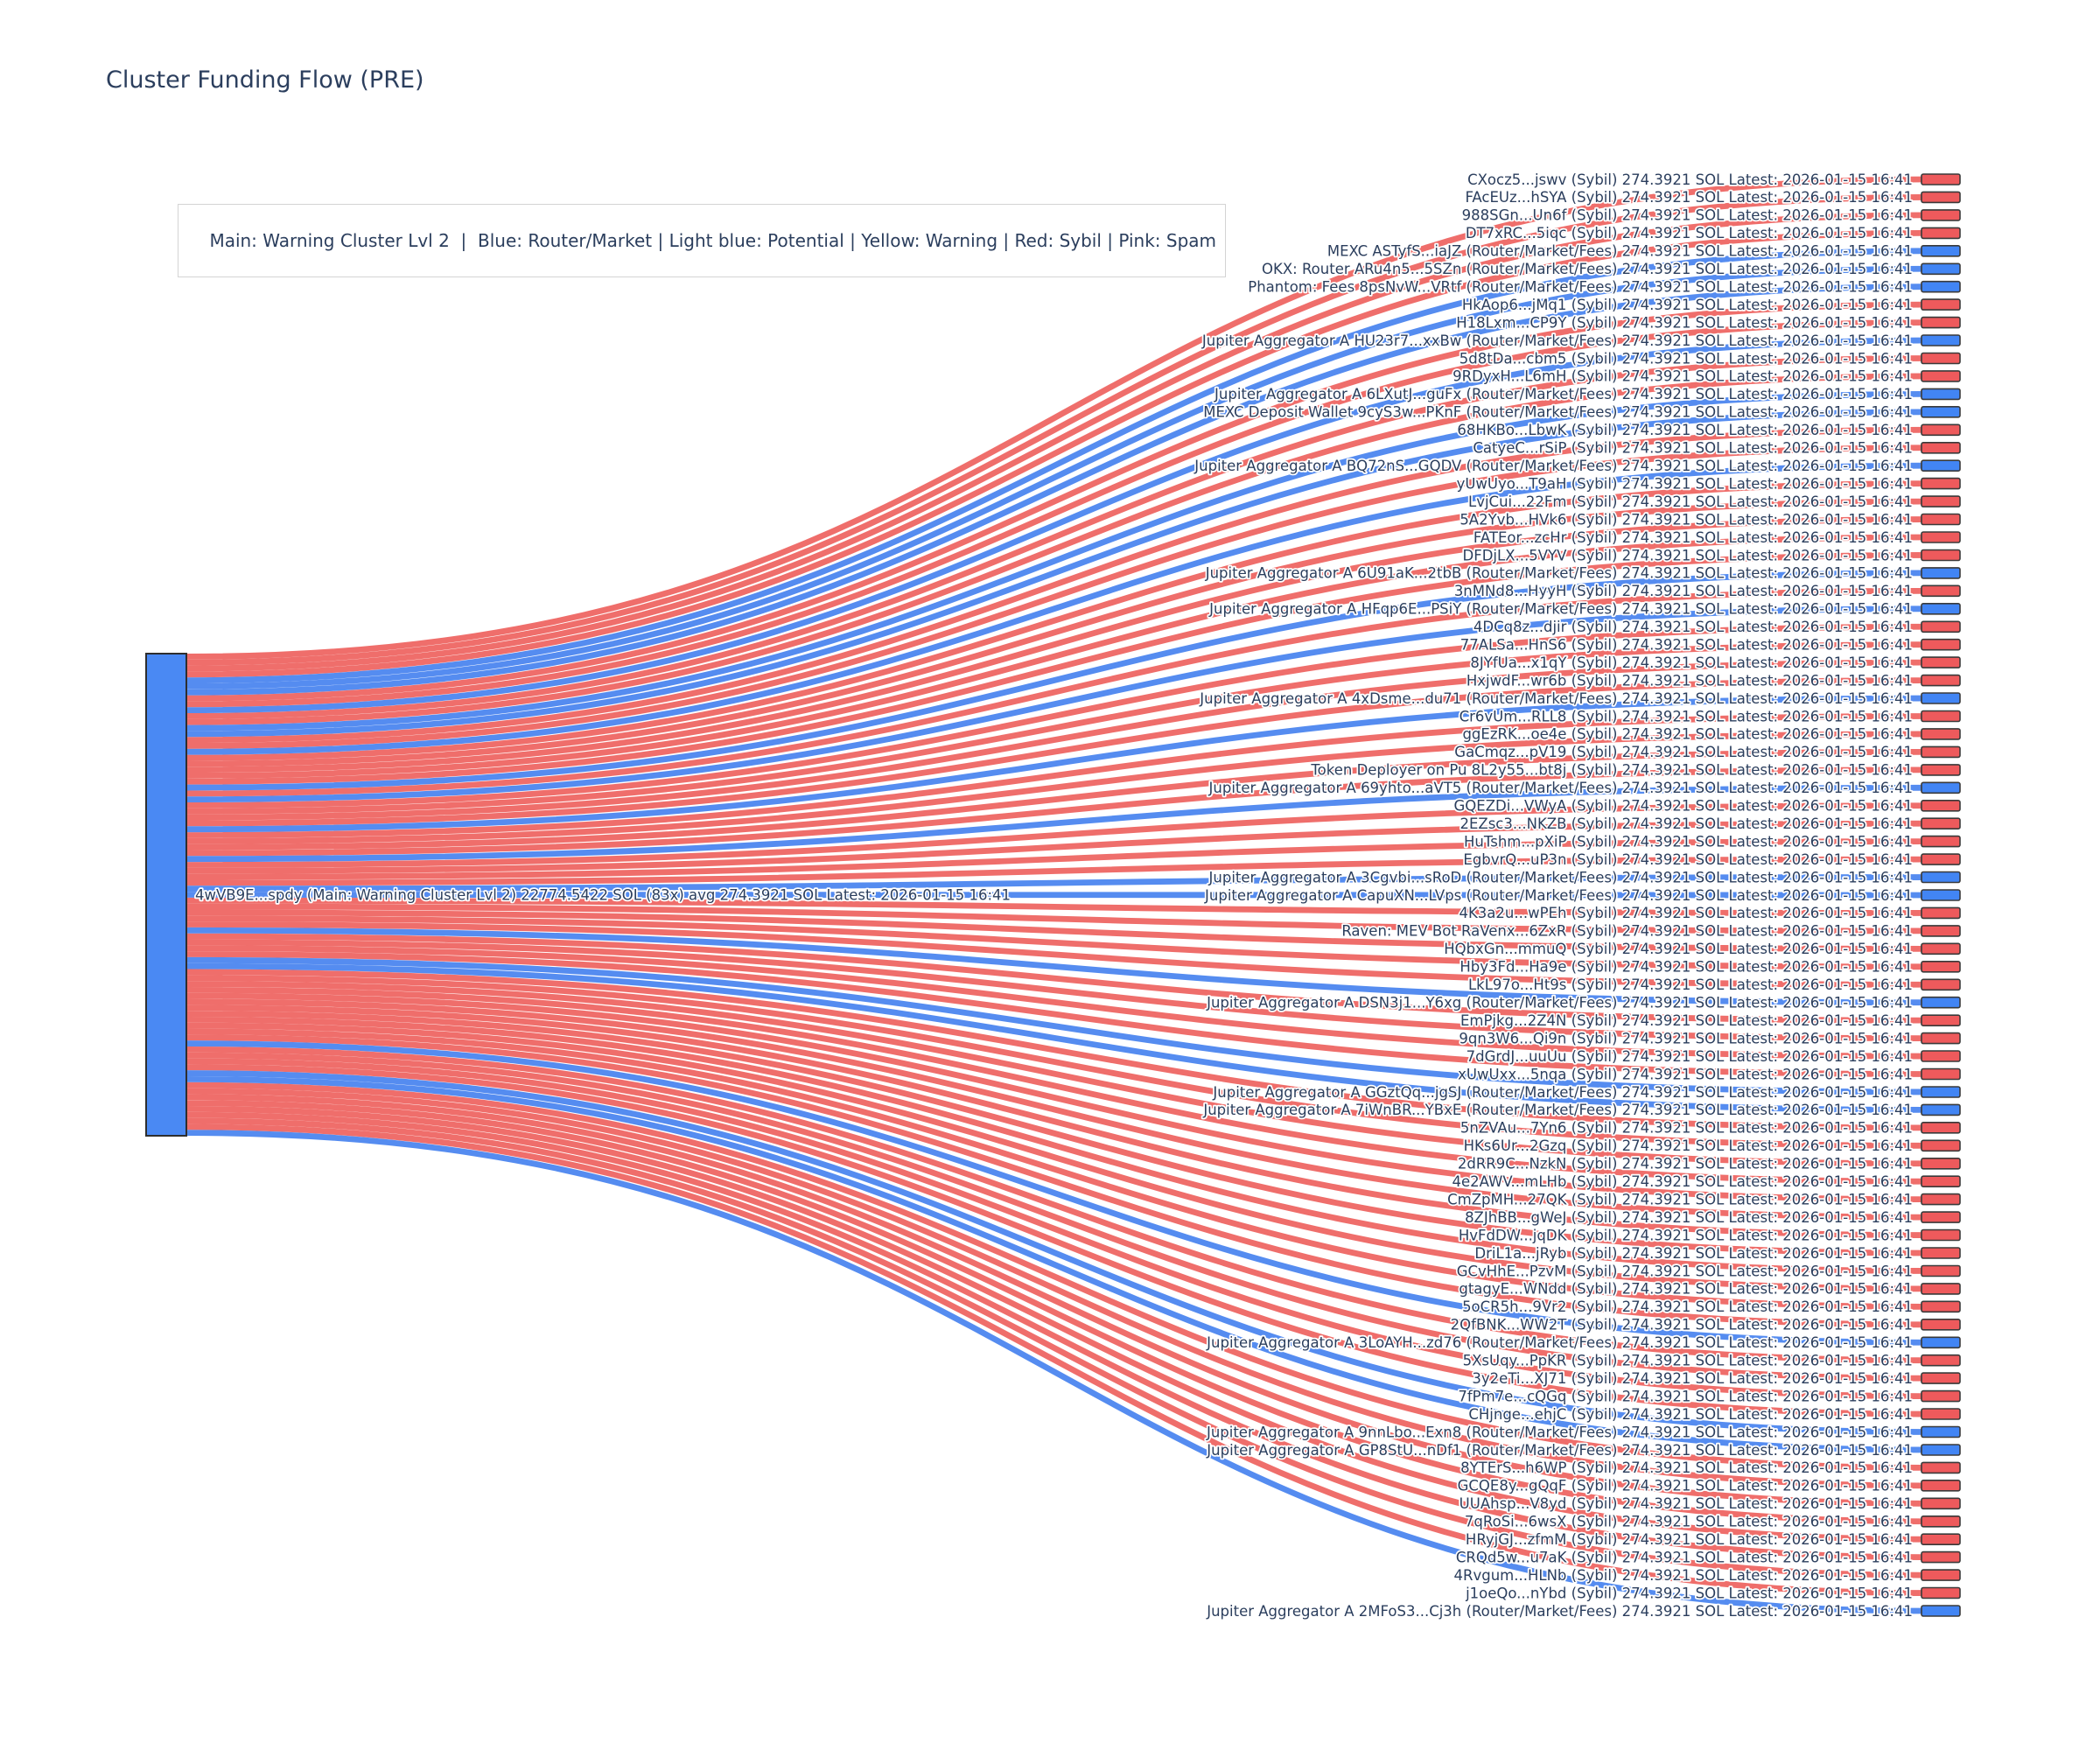 The image size is (2100, 1750). What do you see at coordinates (166, 895) in the screenshot?
I see `main-cluster-node` at bounding box center [166, 895].